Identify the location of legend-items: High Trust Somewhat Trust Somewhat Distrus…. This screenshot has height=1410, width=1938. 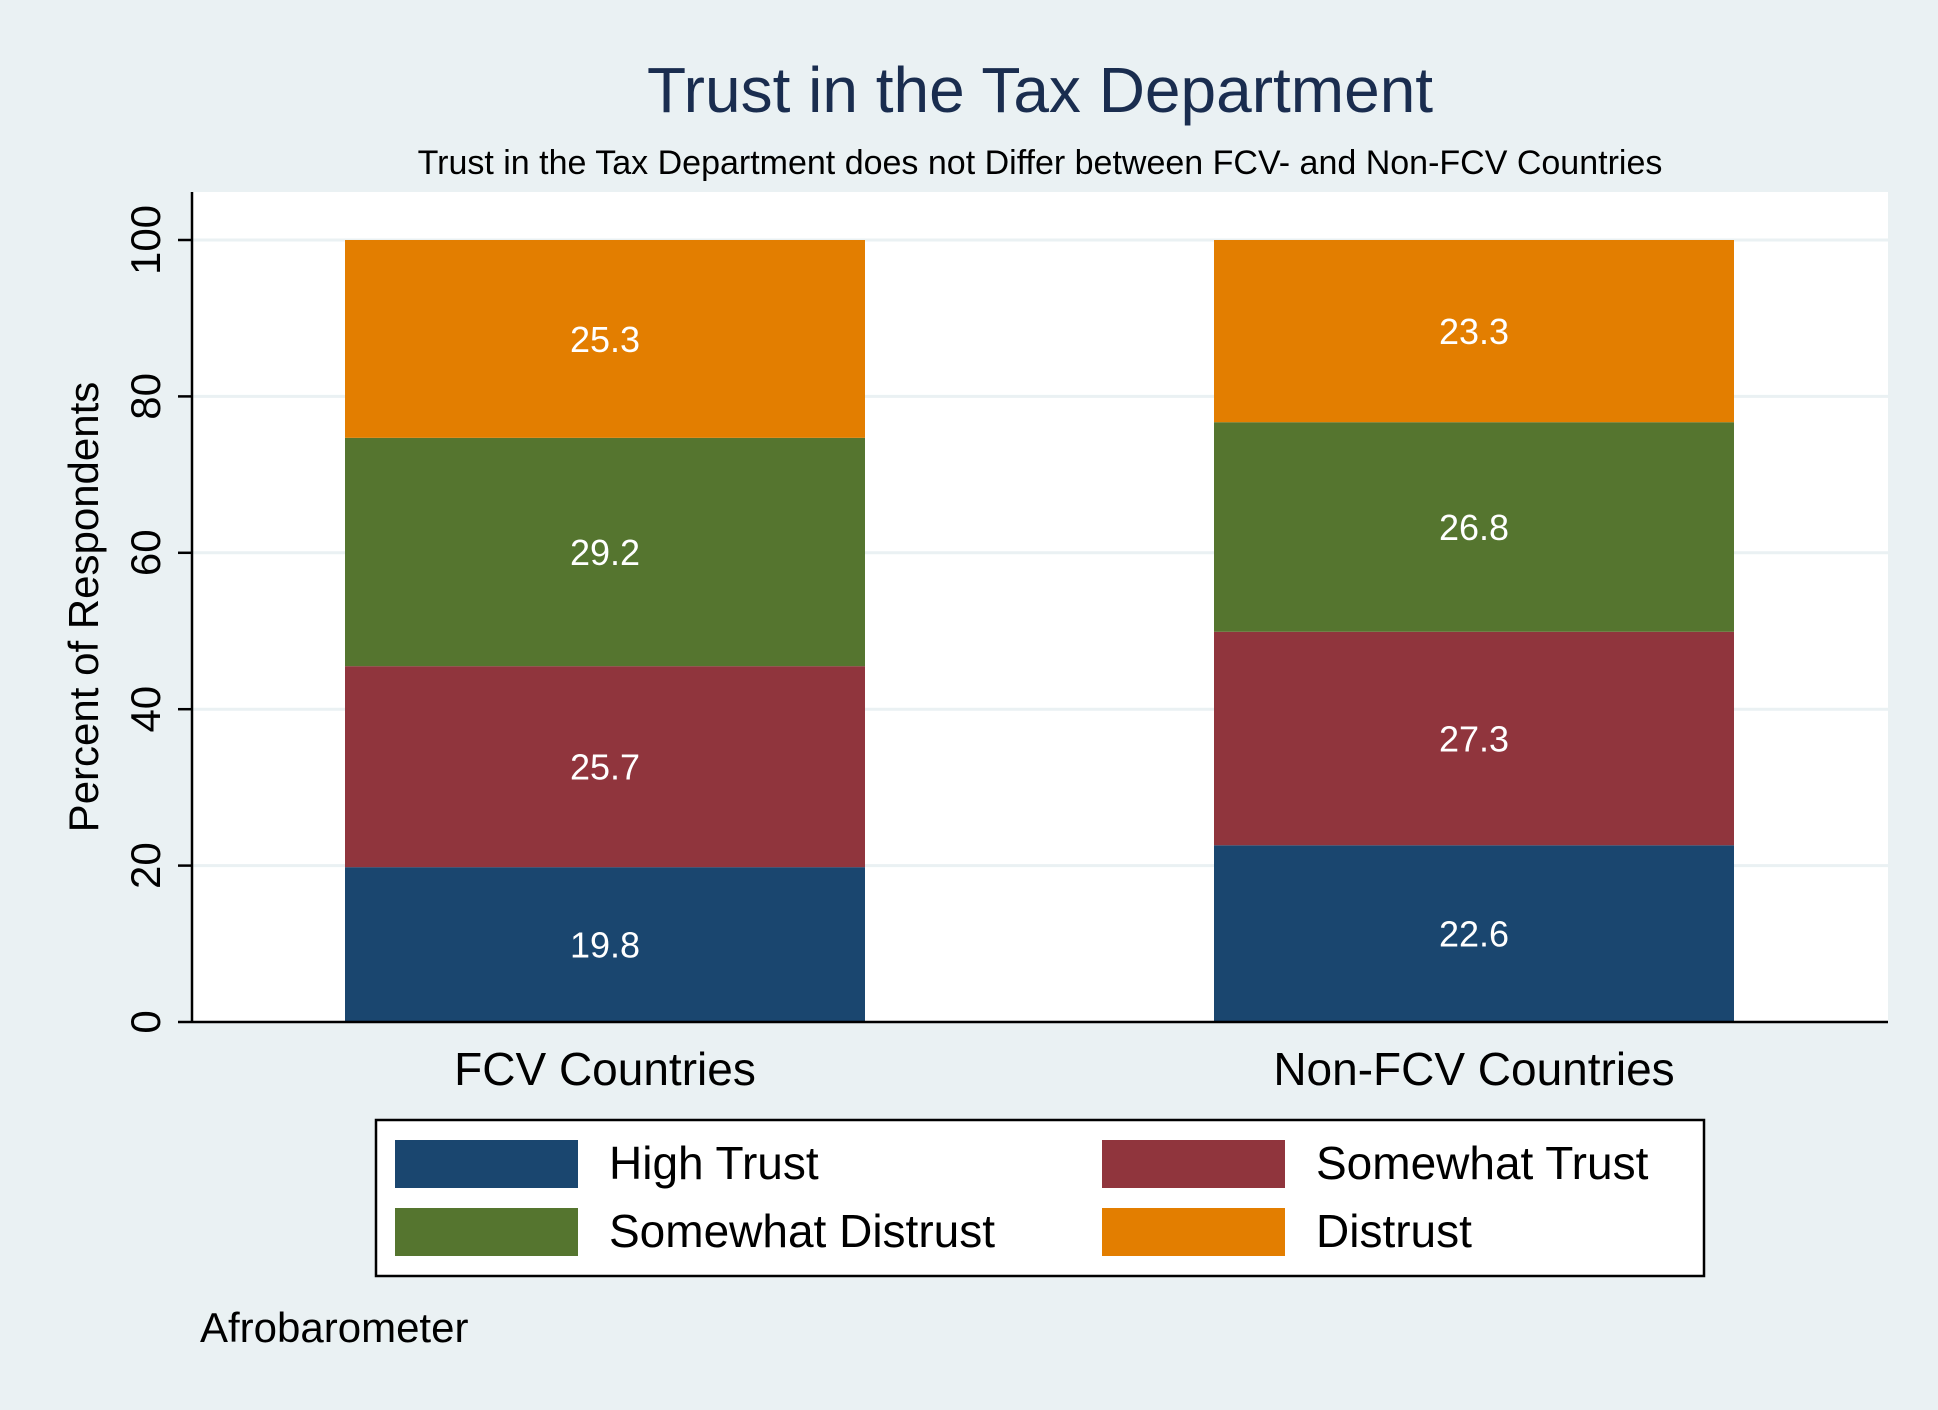
(1022, 1197).